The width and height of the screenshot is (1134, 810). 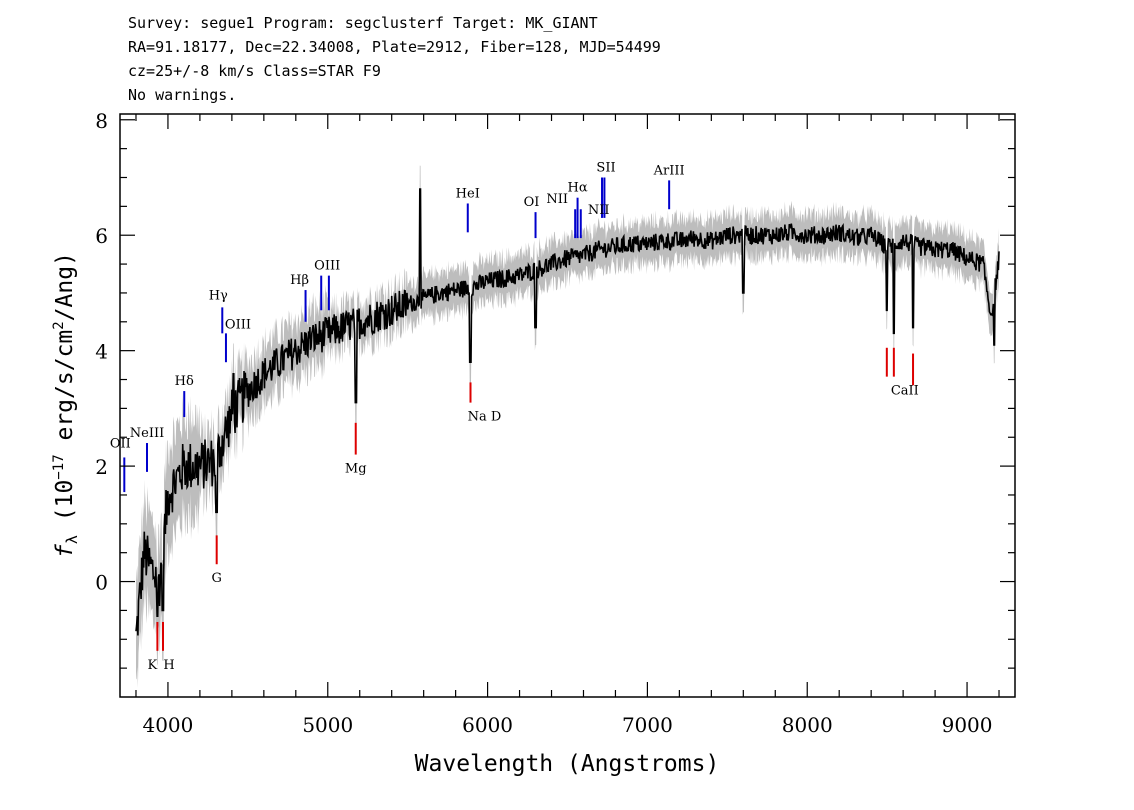 What do you see at coordinates (182, 95) in the screenshot?
I see `header-line-warnings: No warnings.` at bounding box center [182, 95].